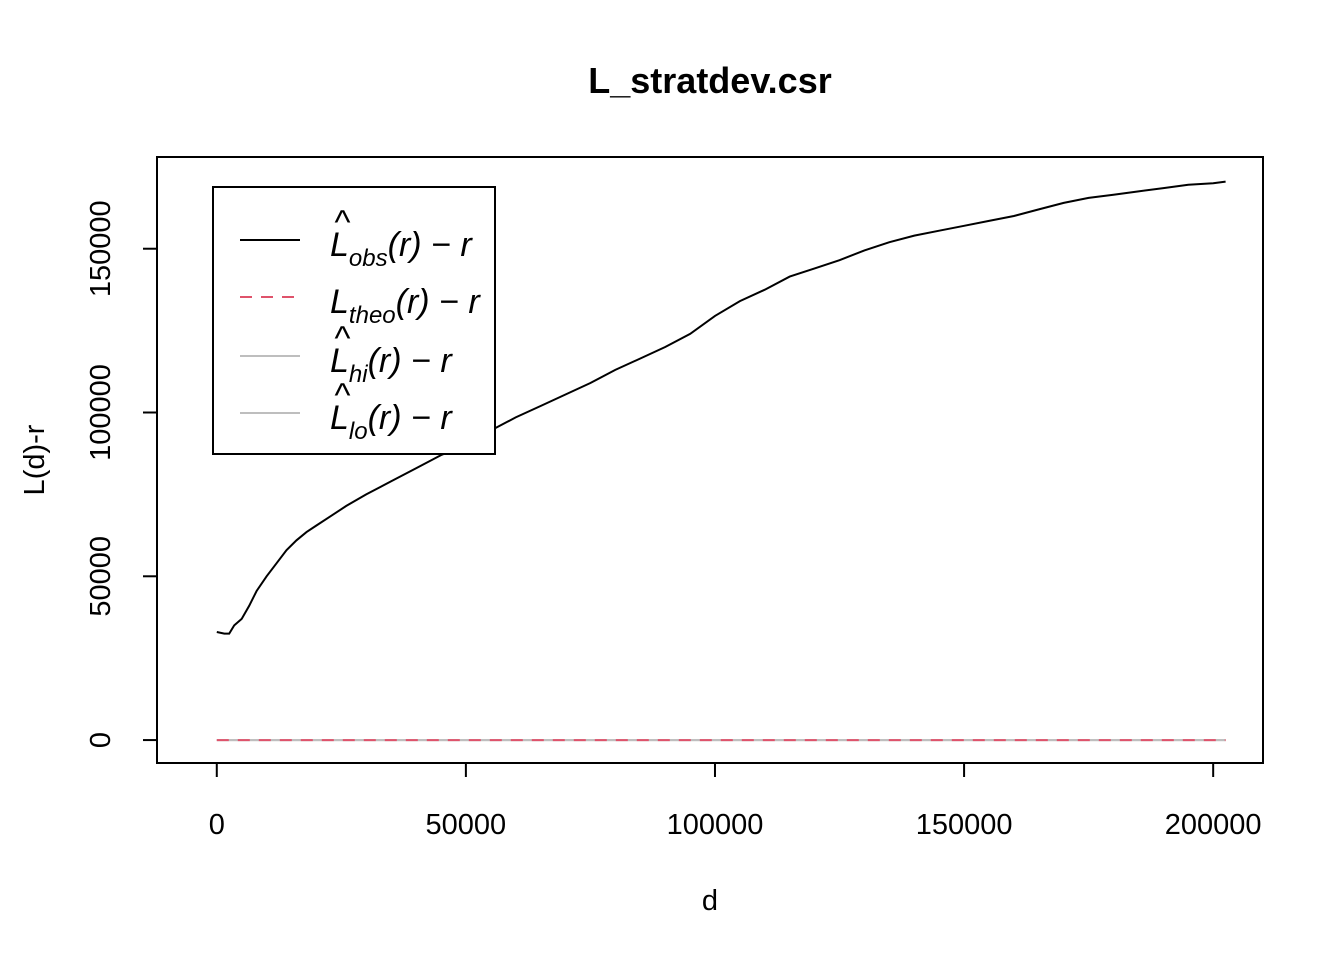 The width and height of the screenshot is (1344, 960). Describe the element at coordinates (101, 576) in the screenshot. I see `y-tick-label: 50000` at that location.